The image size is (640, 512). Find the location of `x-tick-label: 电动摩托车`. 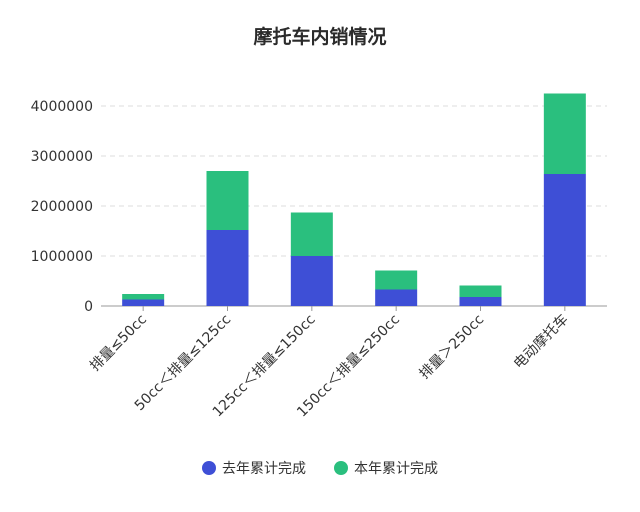

x-tick-label: 电动摩托车 is located at coordinates (541, 342).